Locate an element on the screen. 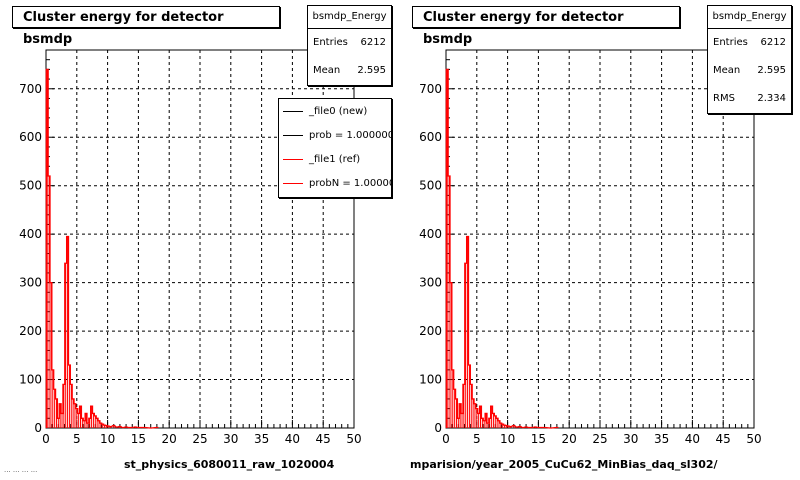 The image size is (800, 480). legend-label: prob = 1.000000 is located at coordinates (350, 135).